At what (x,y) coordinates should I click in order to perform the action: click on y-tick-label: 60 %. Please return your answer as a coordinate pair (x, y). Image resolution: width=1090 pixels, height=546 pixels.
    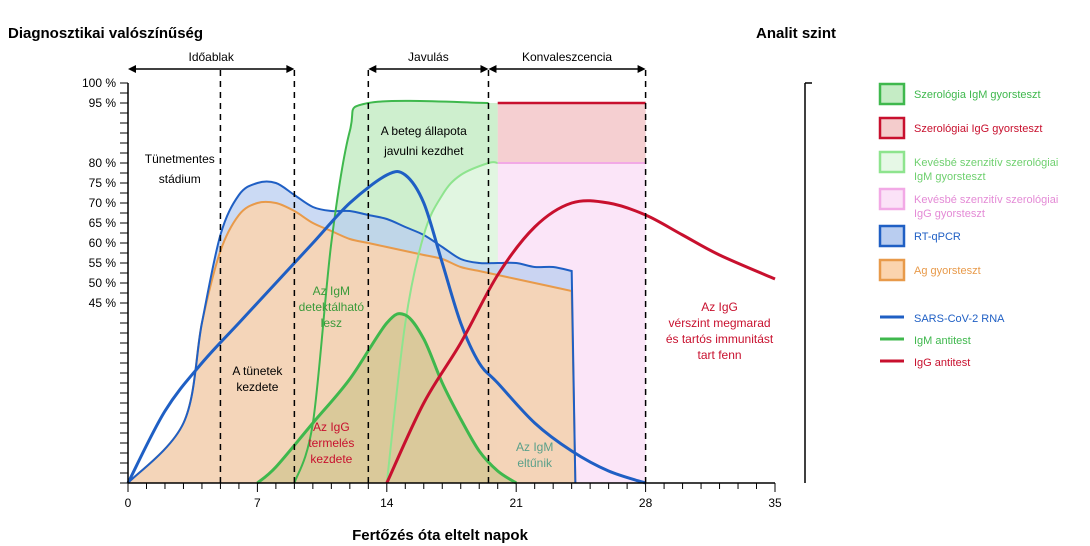
    Looking at the image, I should click on (103, 243).